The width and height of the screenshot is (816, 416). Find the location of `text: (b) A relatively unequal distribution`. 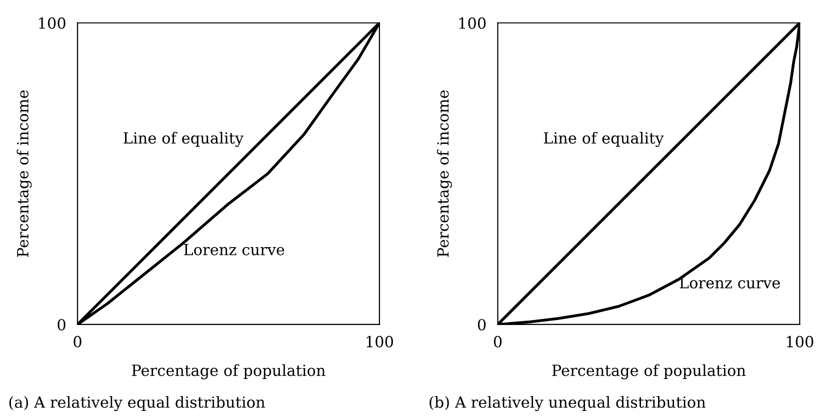

text: (b) A relatively unequal distribution is located at coordinates (568, 404).